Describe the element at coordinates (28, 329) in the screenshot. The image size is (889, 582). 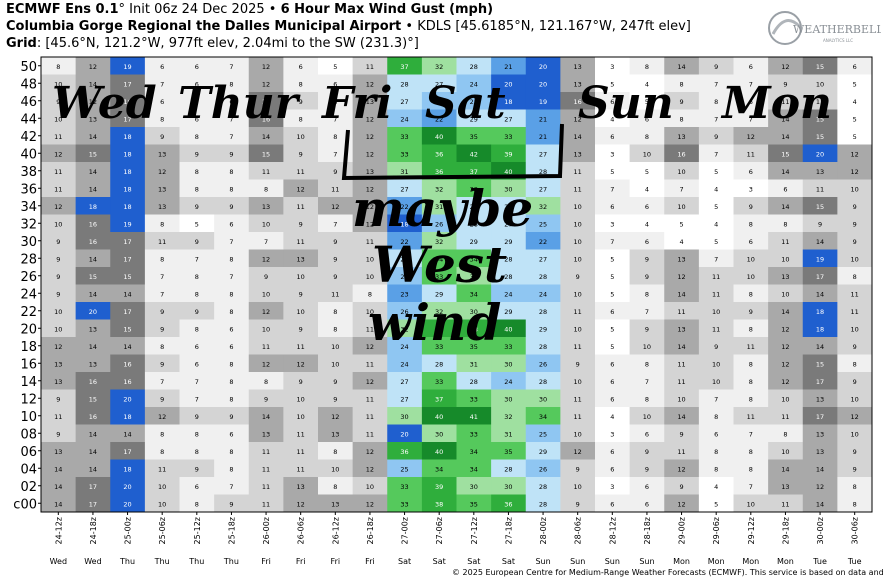
I see `y-tick-label: 20` at that location.